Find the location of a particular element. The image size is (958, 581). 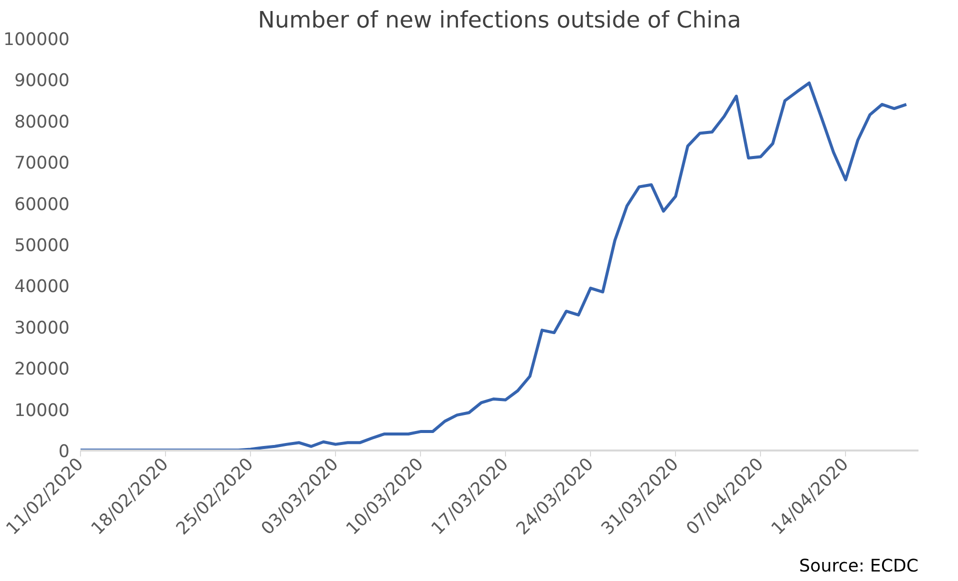

y-tick-label: 80000 is located at coordinates (42, 122).